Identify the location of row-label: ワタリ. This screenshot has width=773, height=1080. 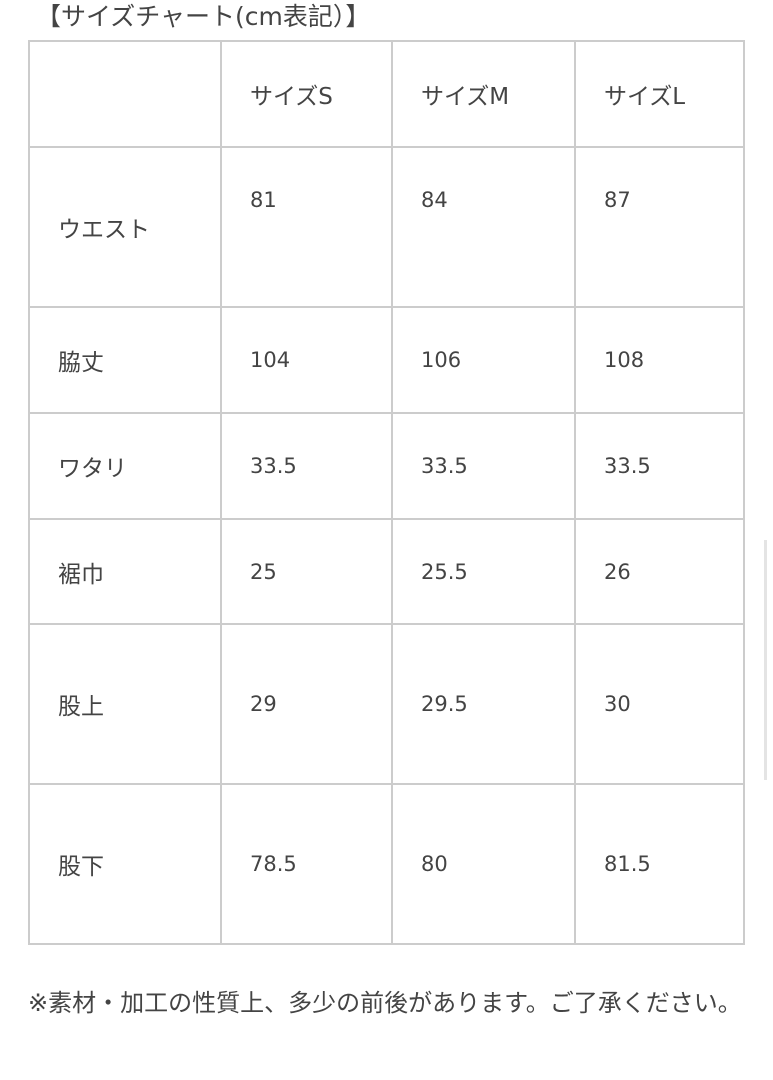
(125, 466).